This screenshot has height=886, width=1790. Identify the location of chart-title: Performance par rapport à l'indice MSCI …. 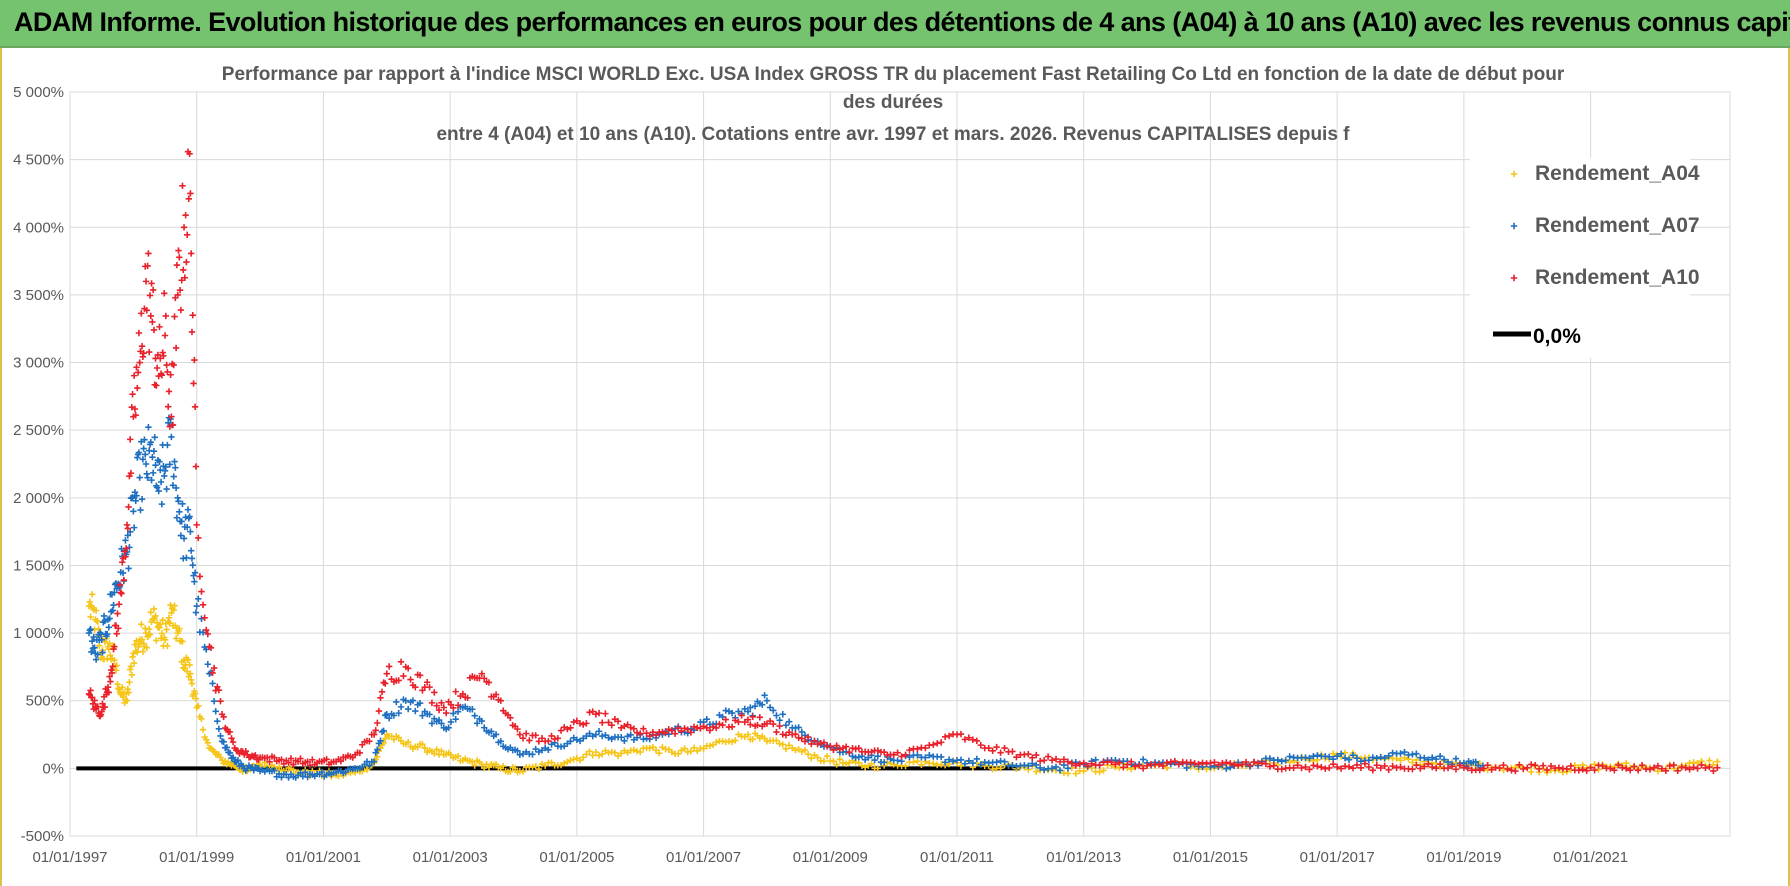
(893, 104).